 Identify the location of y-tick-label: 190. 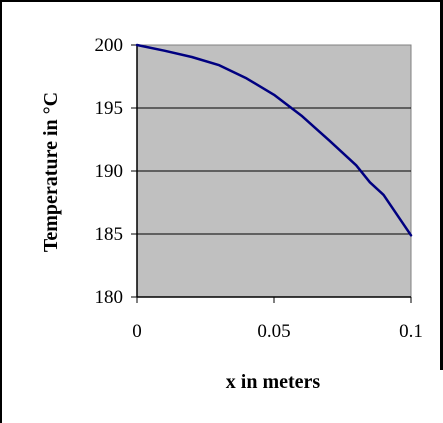
(109, 171).